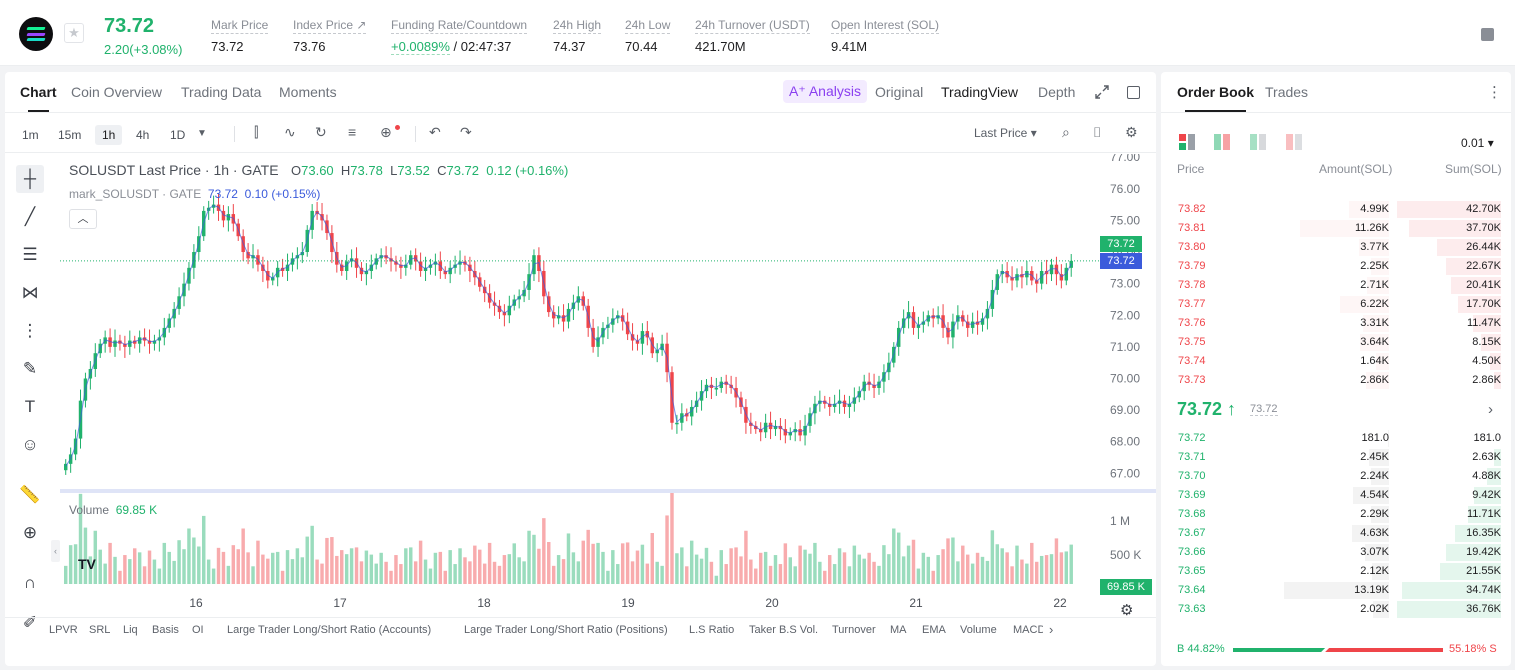 This screenshot has width=1515, height=670. What do you see at coordinates (1337, 571) in the screenshot?
I see `bid-row: 73.65 2.12K 21.55K` at bounding box center [1337, 571].